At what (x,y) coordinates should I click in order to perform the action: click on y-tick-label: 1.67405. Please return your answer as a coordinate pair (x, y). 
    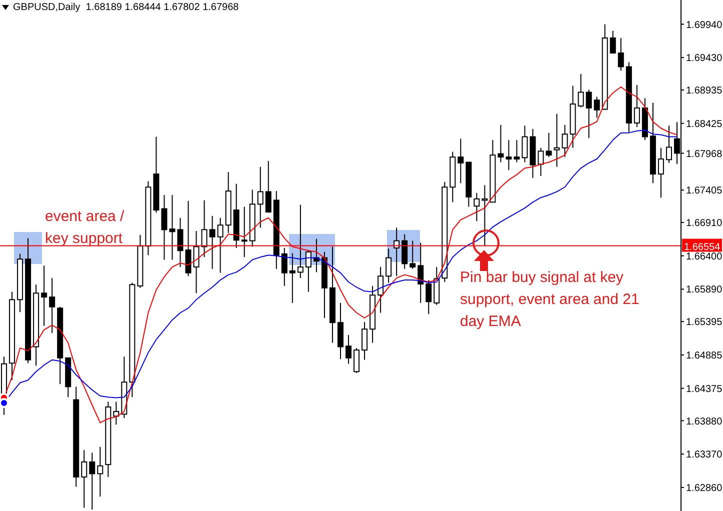
    Looking at the image, I should click on (704, 191).